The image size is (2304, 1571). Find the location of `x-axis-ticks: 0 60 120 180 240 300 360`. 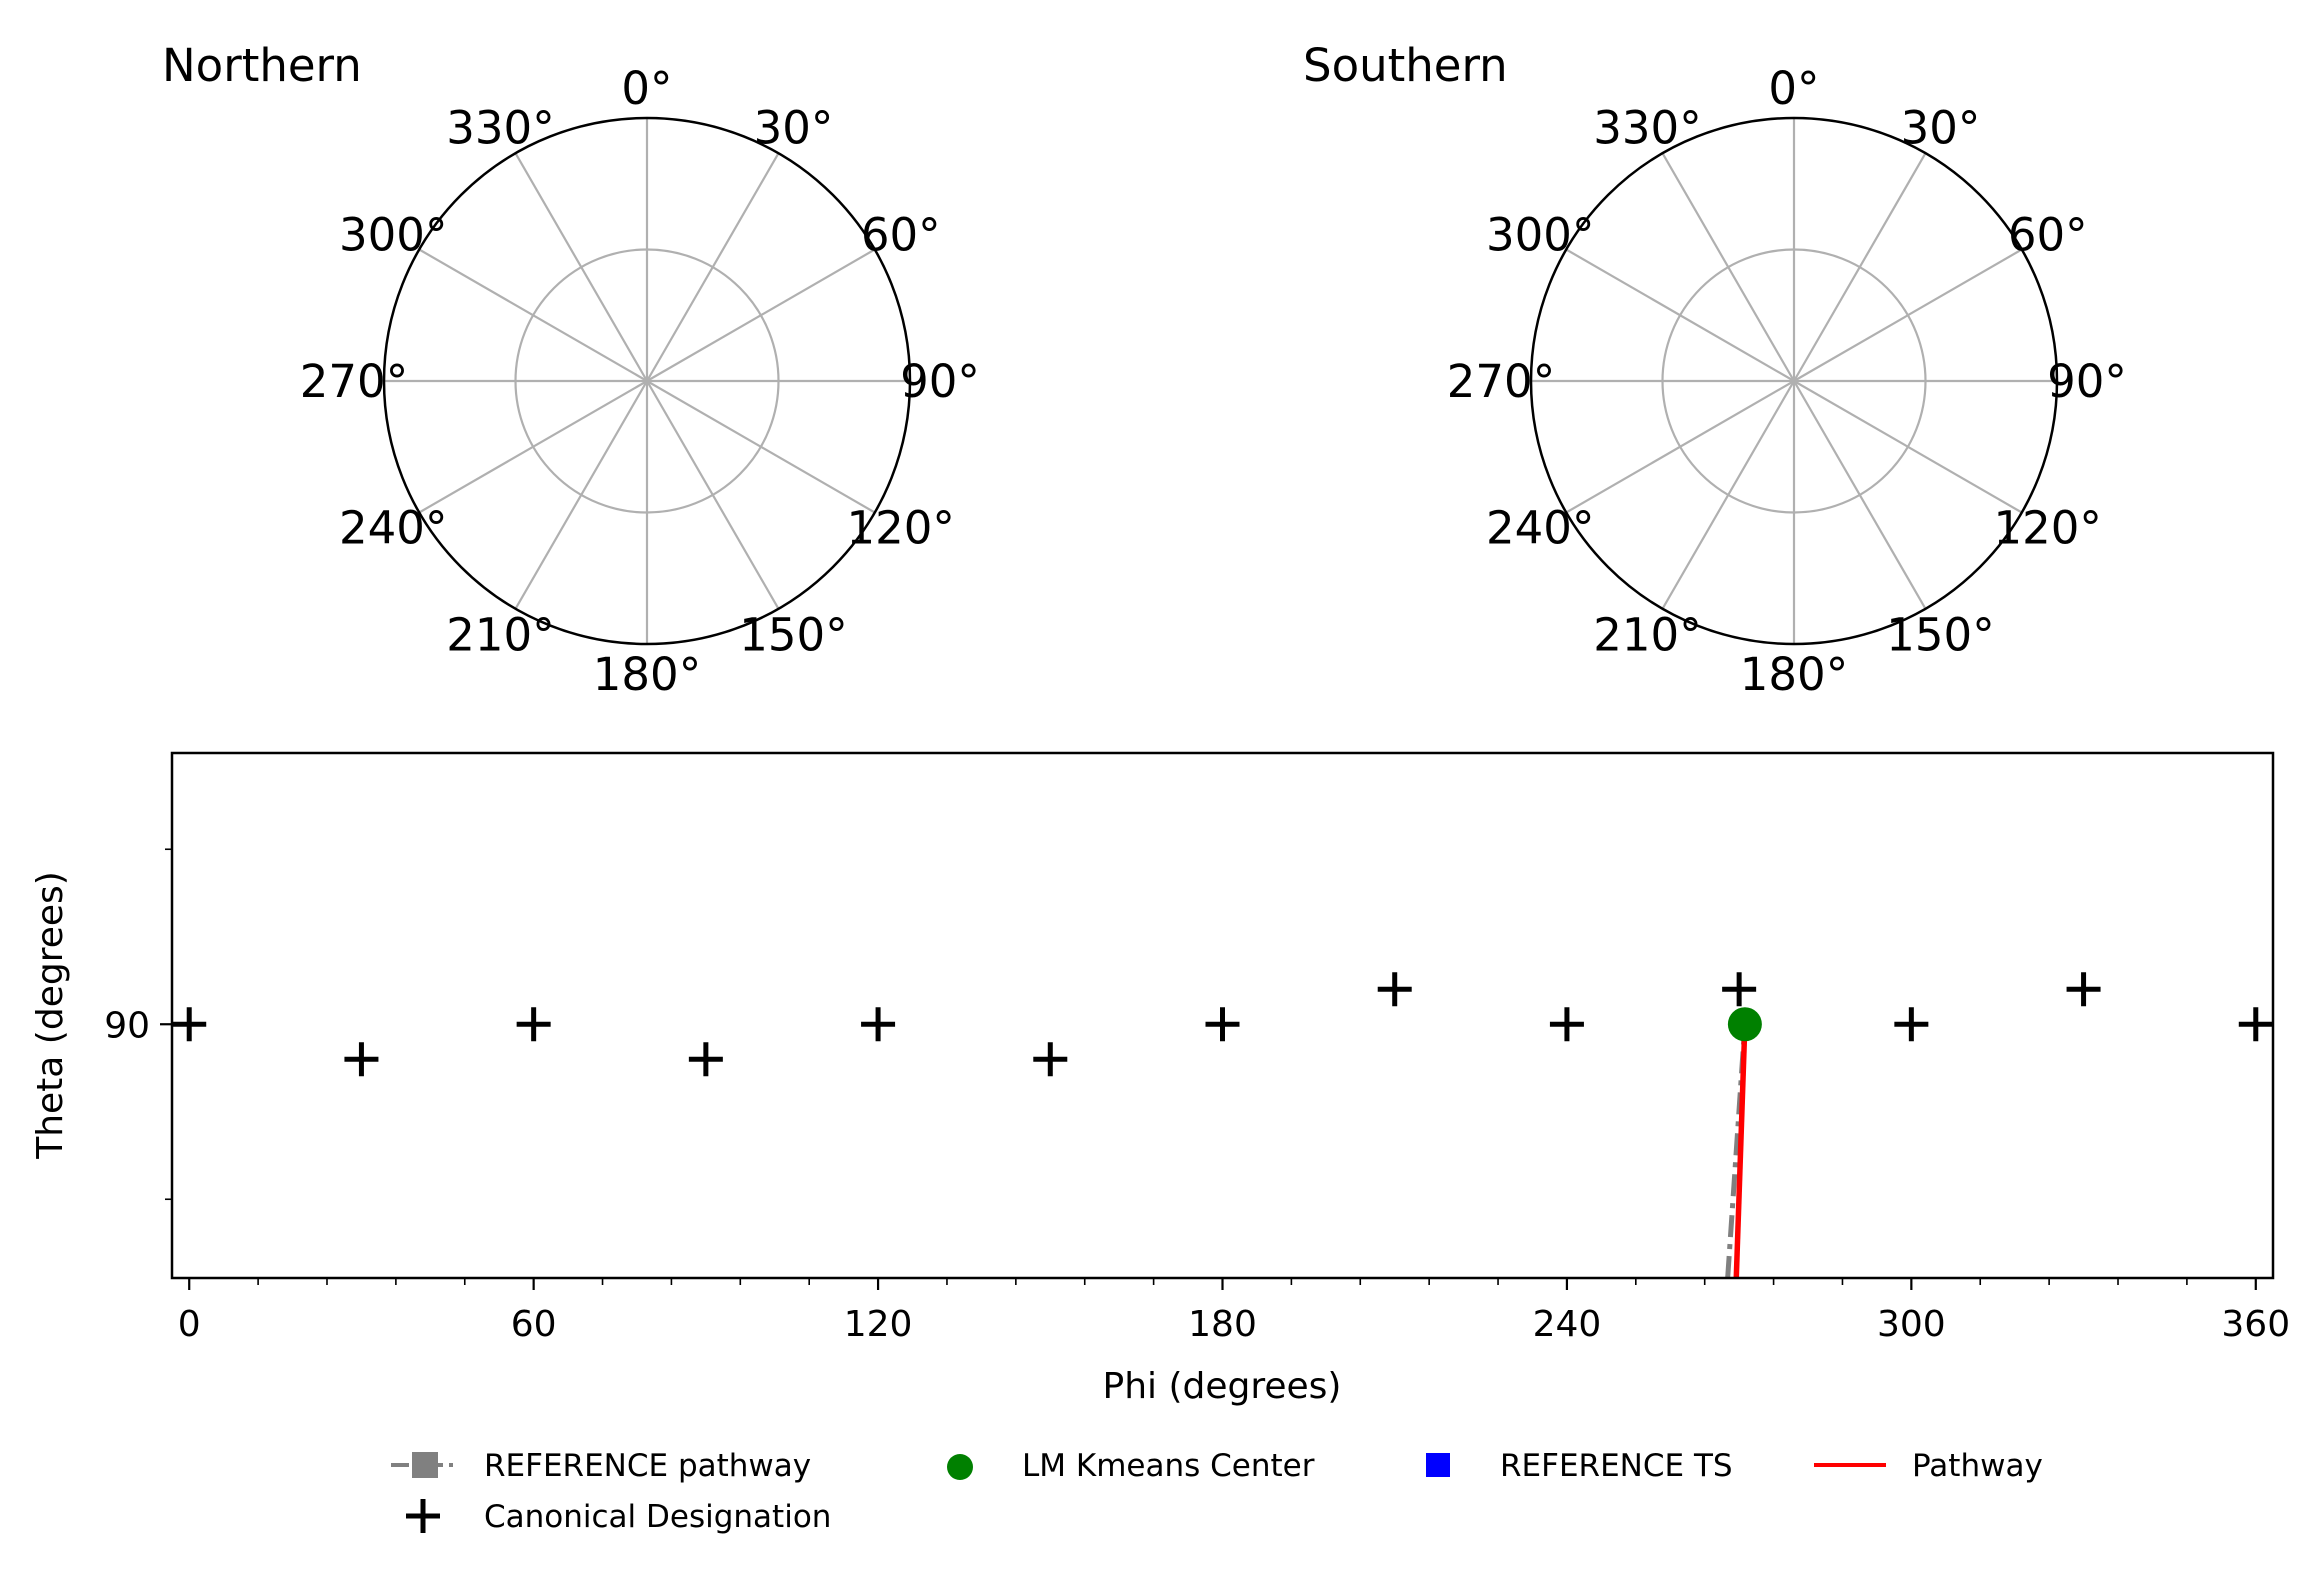

x-axis-ticks: 0 60 120 180 240 300 360 is located at coordinates (1234, 1311).